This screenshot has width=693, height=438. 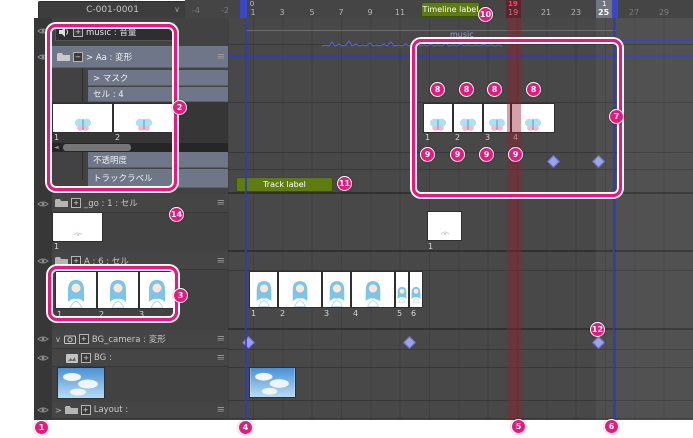 I want to click on range-start-line, so click(x=246, y=219).